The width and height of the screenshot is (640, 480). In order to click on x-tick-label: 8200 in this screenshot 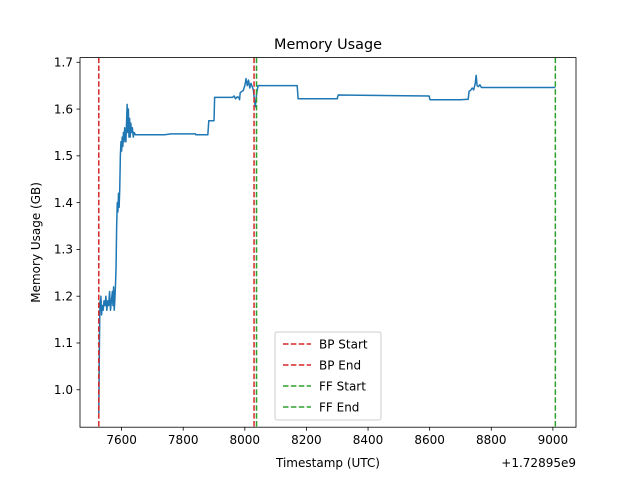, I will do `click(306, 440)`.